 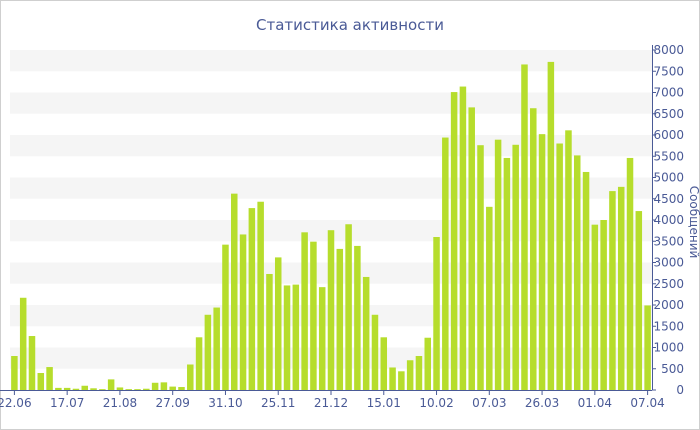 I want to click on x-tick-label: 07.04, so click(x=647, y=403).